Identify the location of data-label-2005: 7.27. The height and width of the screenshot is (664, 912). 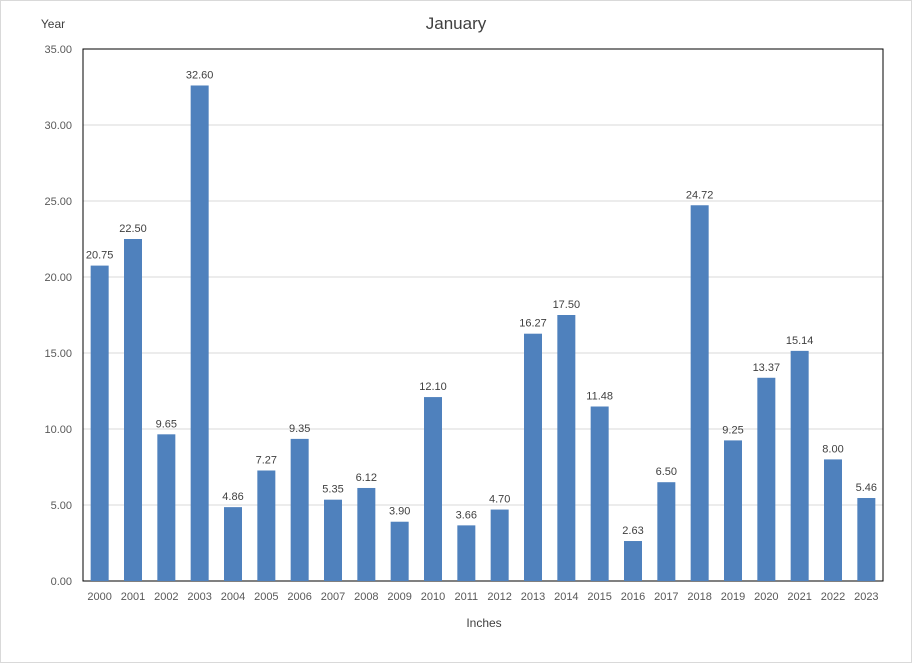
(266, 460).